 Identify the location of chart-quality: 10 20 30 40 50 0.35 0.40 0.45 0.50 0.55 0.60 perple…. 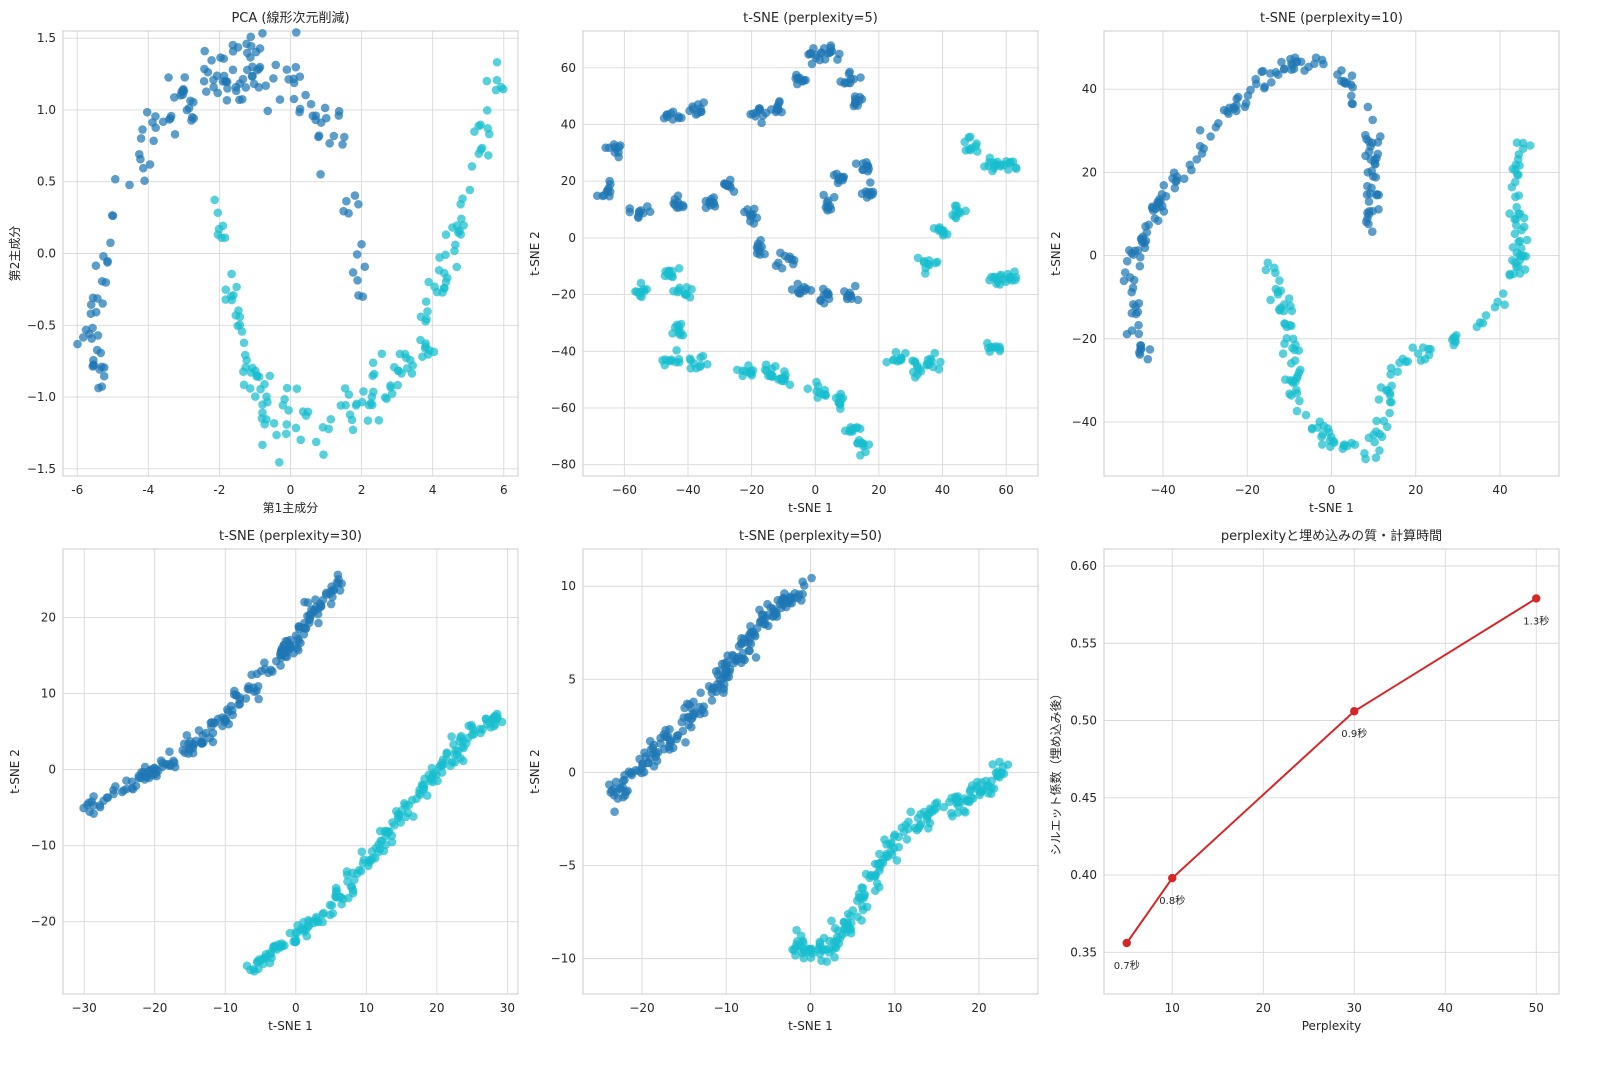
(1304, 780).